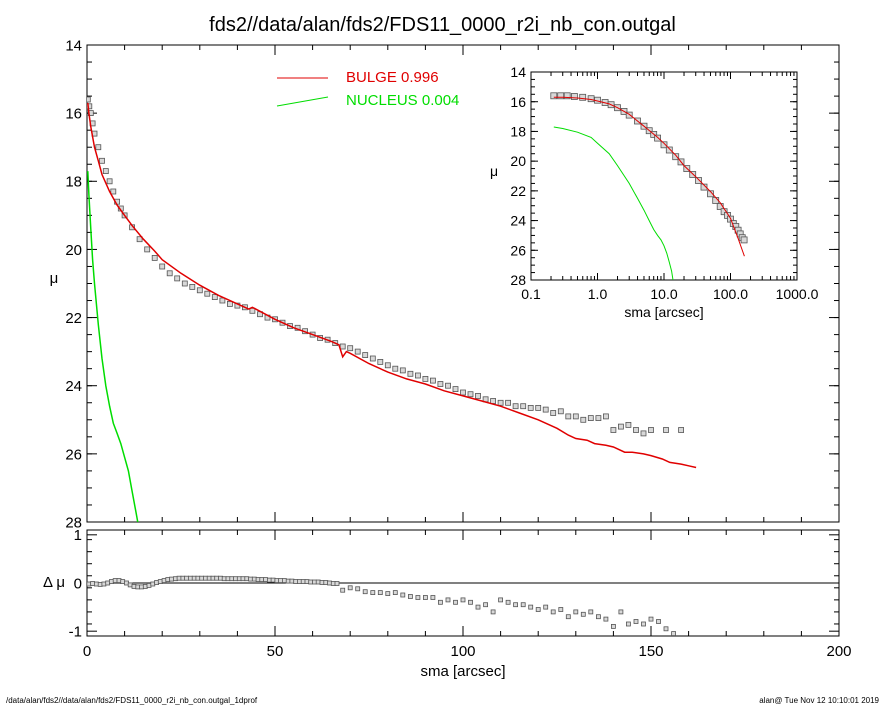 The width and height of the screenshot is (885, 708). I want to click on y-tick-label: 14, so click(73, 45).